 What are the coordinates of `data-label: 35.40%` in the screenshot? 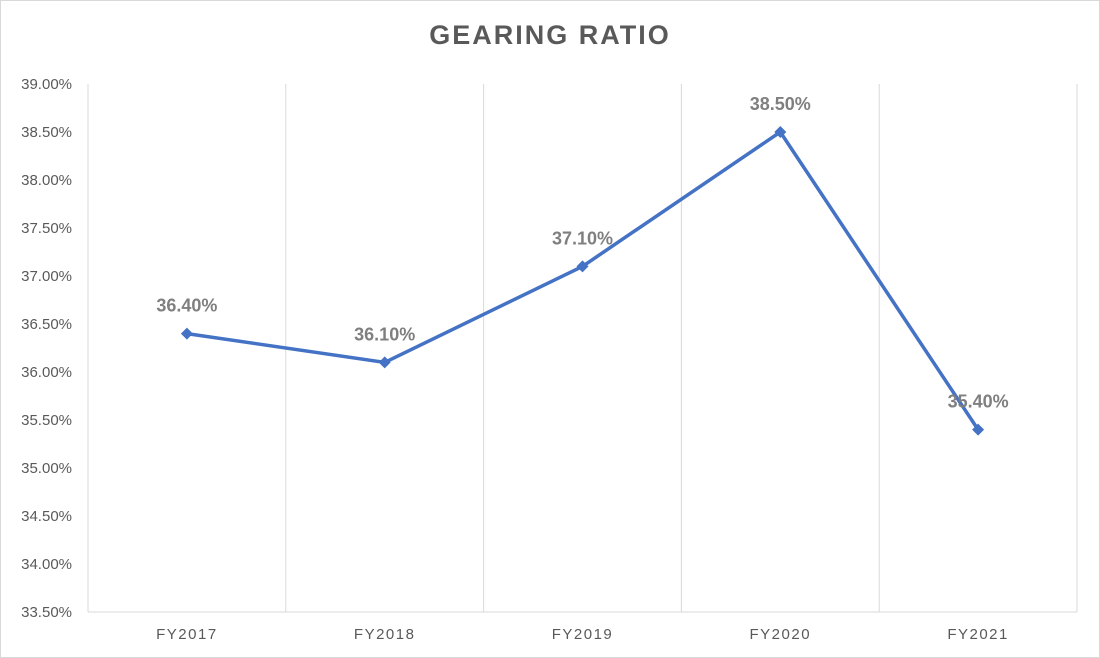 It's located at (978, 402).